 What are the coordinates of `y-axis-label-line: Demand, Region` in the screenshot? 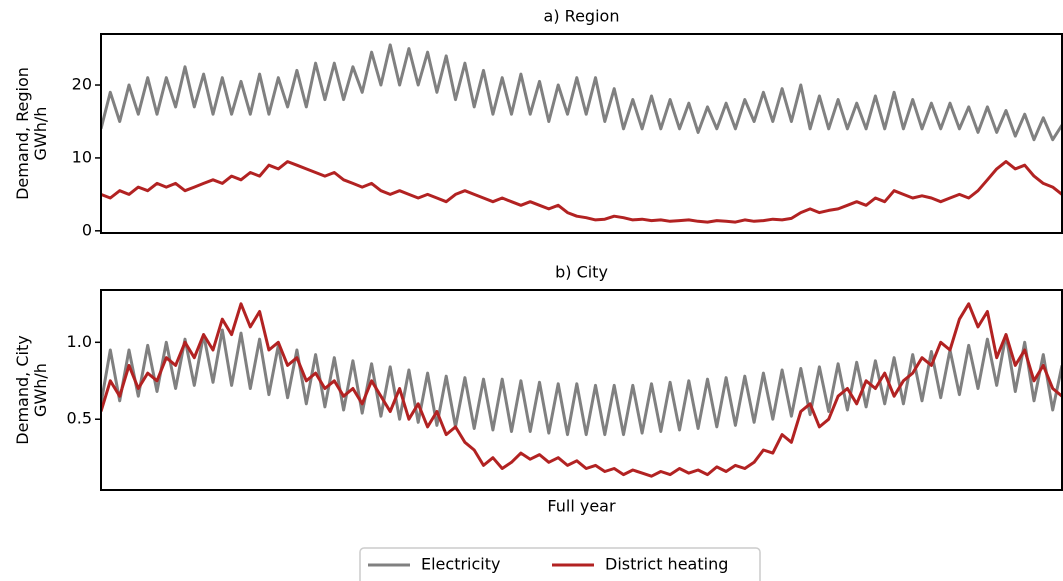 It's located at (22, 133).